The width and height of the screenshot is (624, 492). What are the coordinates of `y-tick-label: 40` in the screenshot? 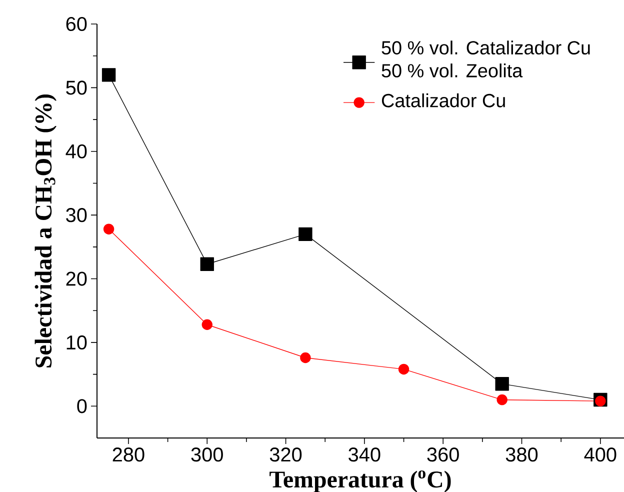 It's located at (76, 151).